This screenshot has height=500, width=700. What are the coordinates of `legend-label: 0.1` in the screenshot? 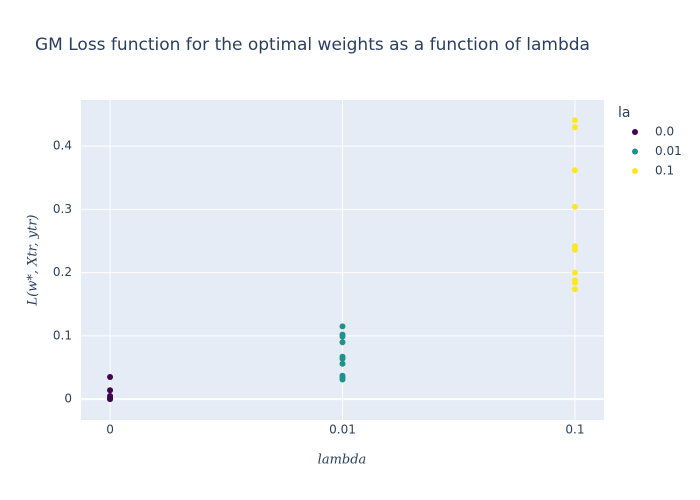 It's located at (664, 171).